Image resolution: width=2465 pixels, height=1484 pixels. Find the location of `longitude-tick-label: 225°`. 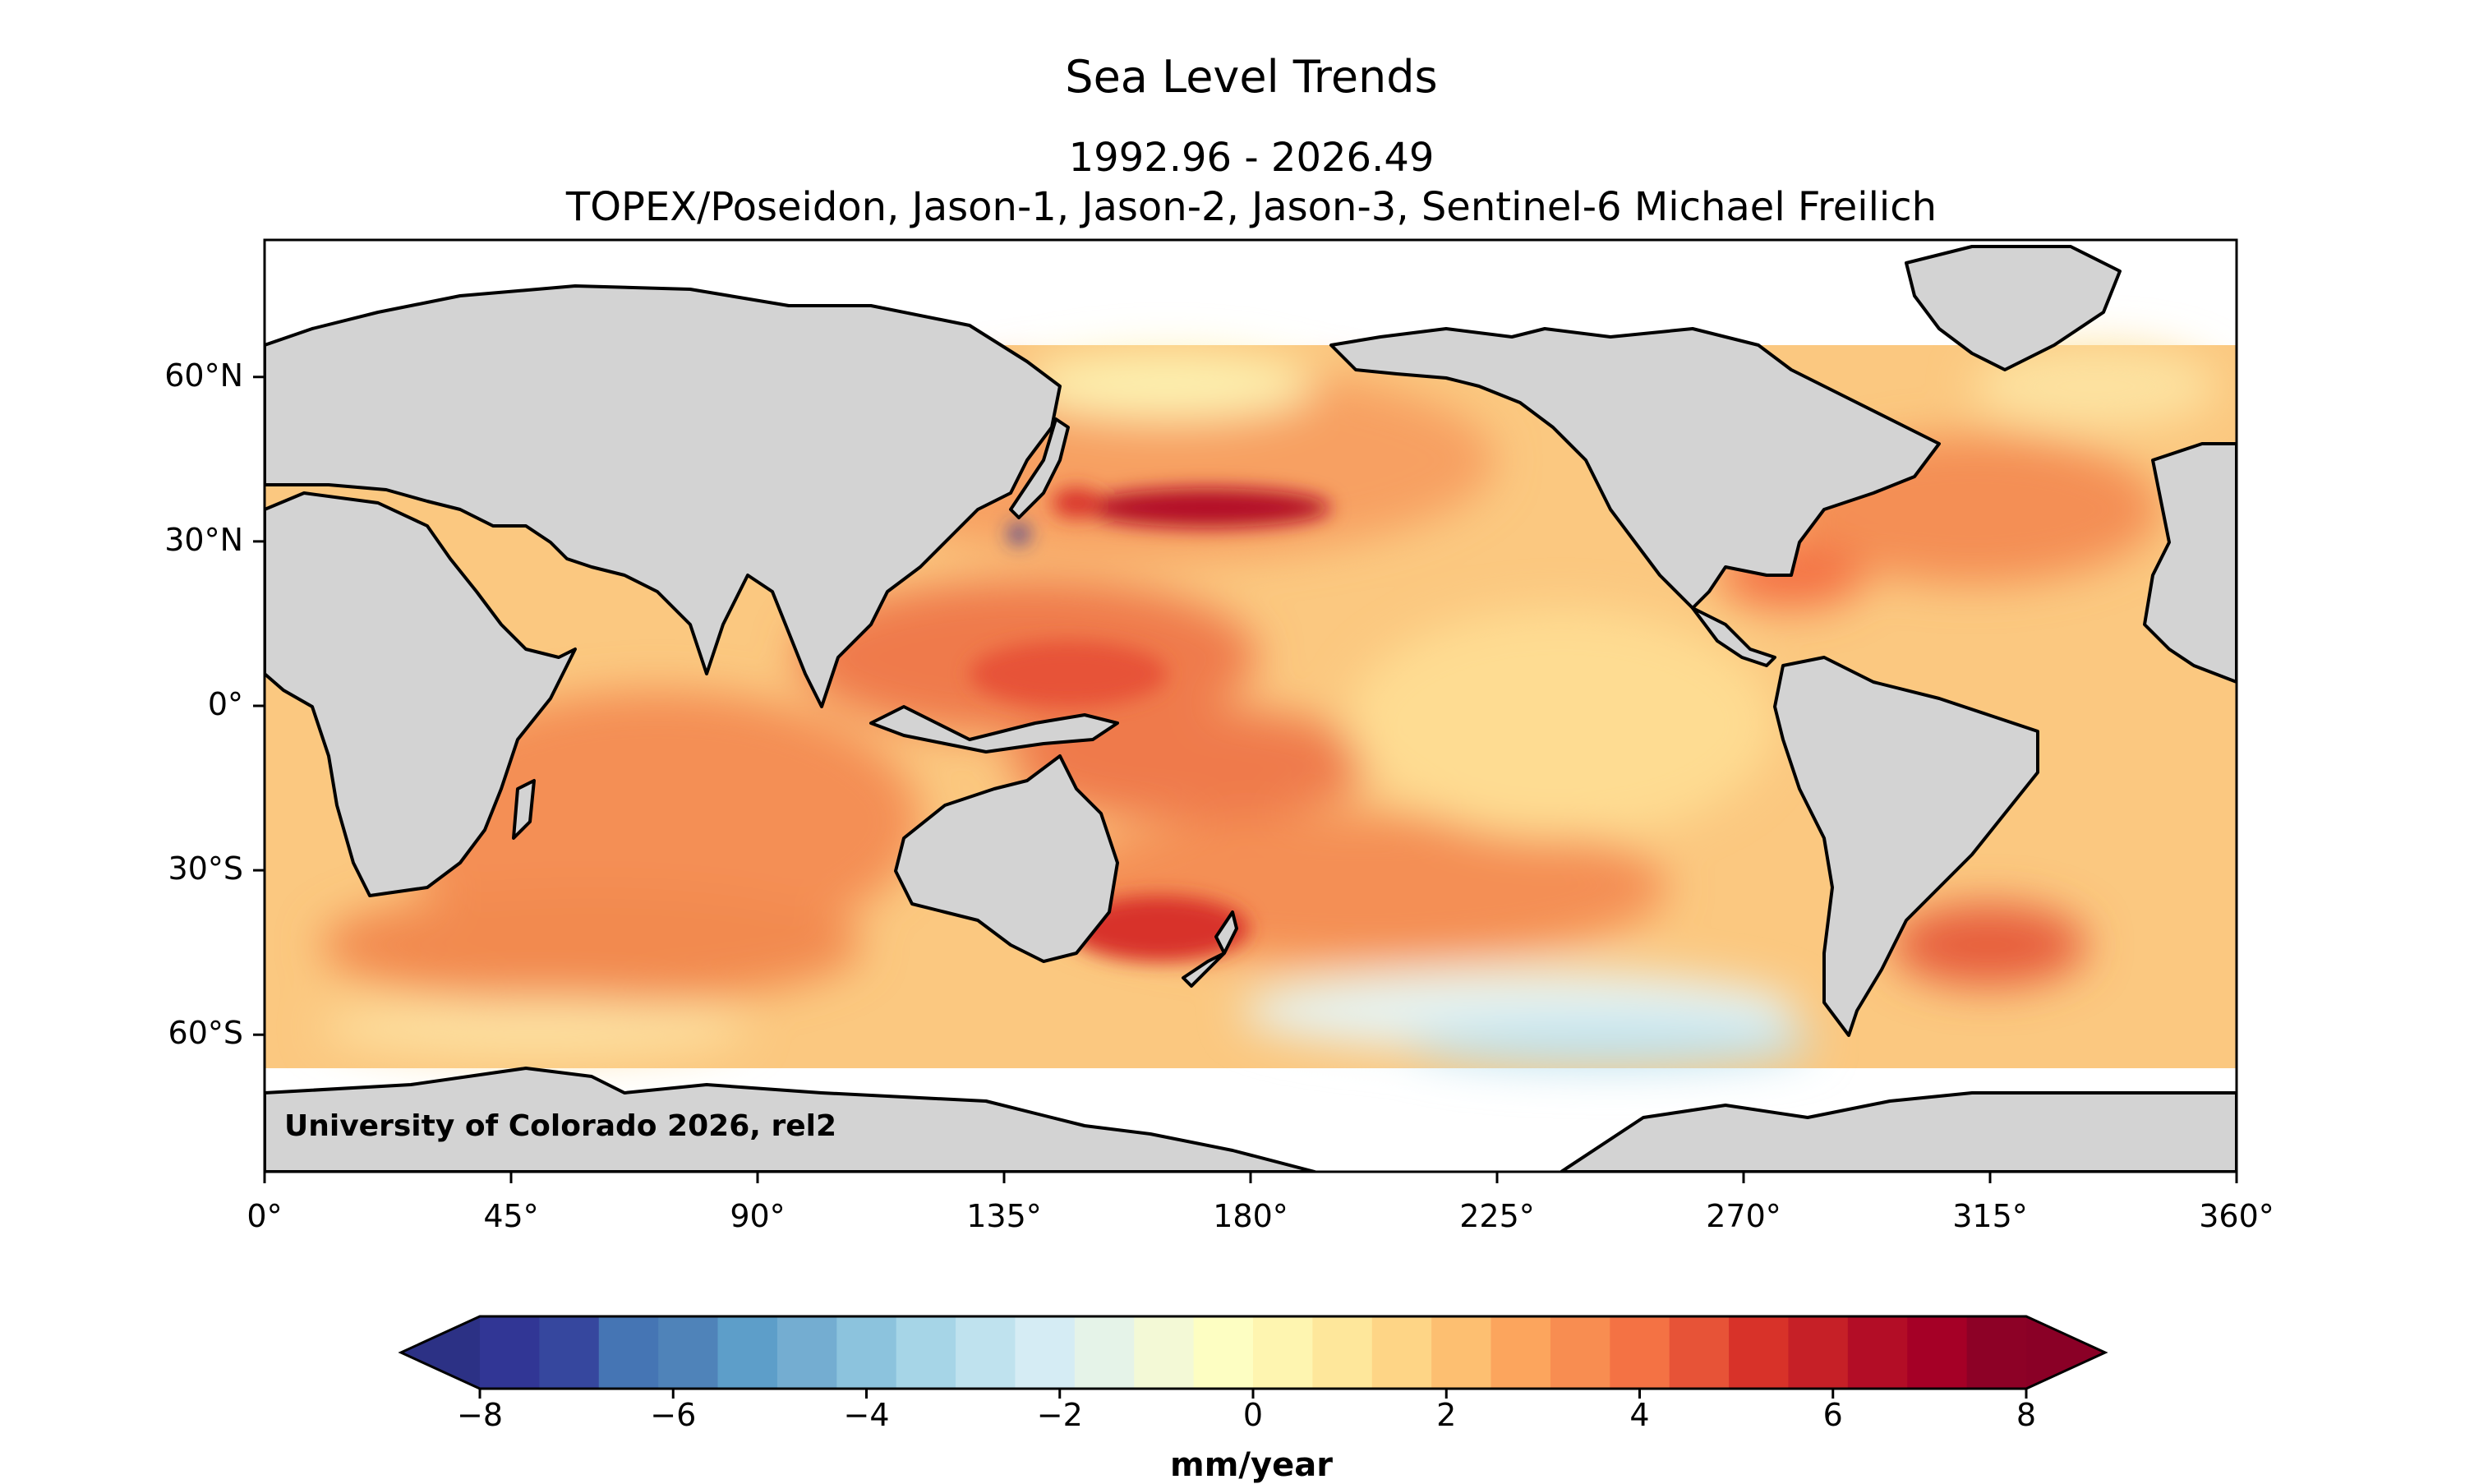

longitude-tick-label: 225° is located at coordinates (1497, 1216).